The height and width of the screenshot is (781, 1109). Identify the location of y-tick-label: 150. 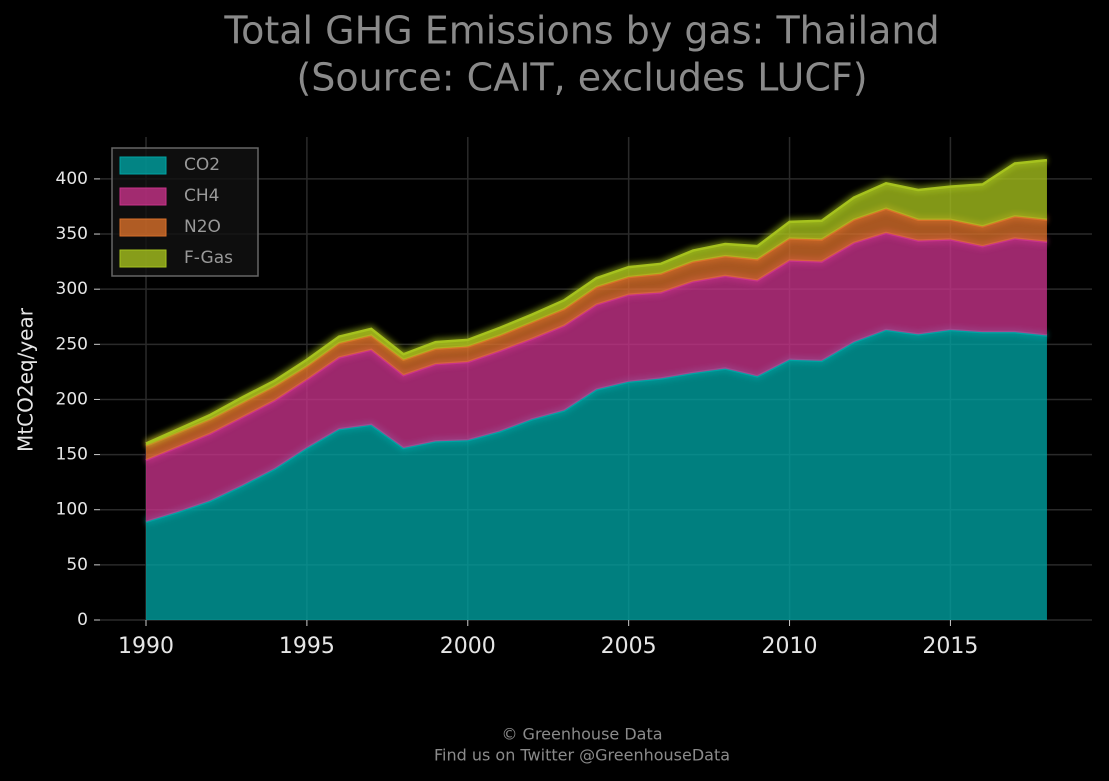
(72, 455).